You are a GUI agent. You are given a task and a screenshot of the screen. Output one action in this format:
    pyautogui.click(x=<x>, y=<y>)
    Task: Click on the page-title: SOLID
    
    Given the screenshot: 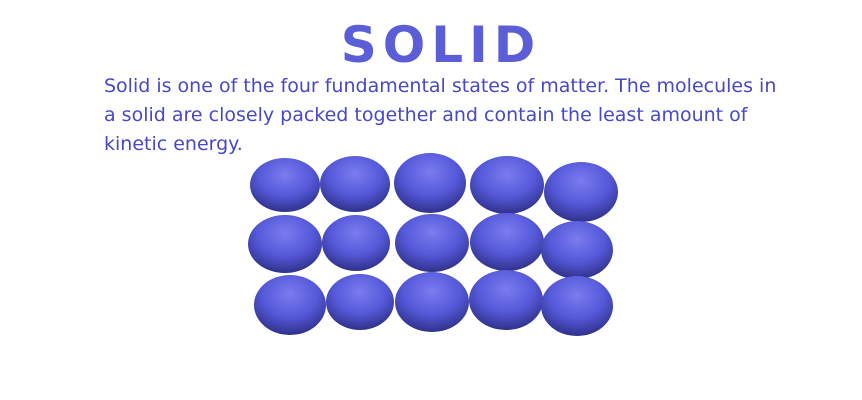 What is the action you would take?
    pyautogui.click(x=441, y=45)
    